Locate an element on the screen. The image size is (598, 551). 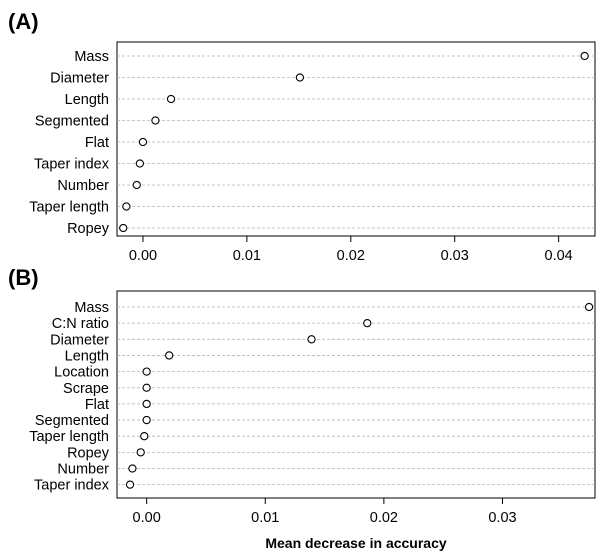
x-axis-title: Mean decrease in accuracy is located at coordinates (356, 543).